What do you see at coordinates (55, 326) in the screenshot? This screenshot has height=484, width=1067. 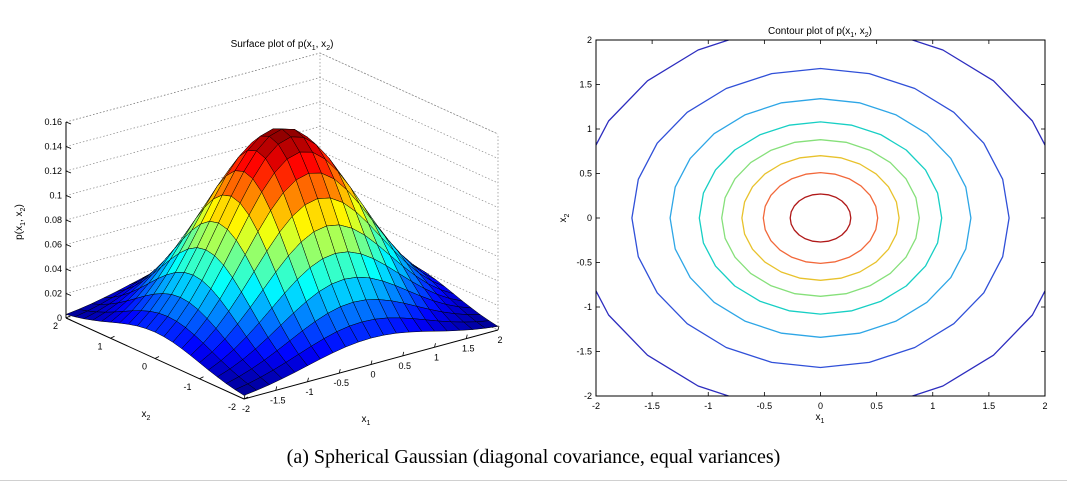 I see `surface-y-tick-label: 2` at bounding box center [55, 326].